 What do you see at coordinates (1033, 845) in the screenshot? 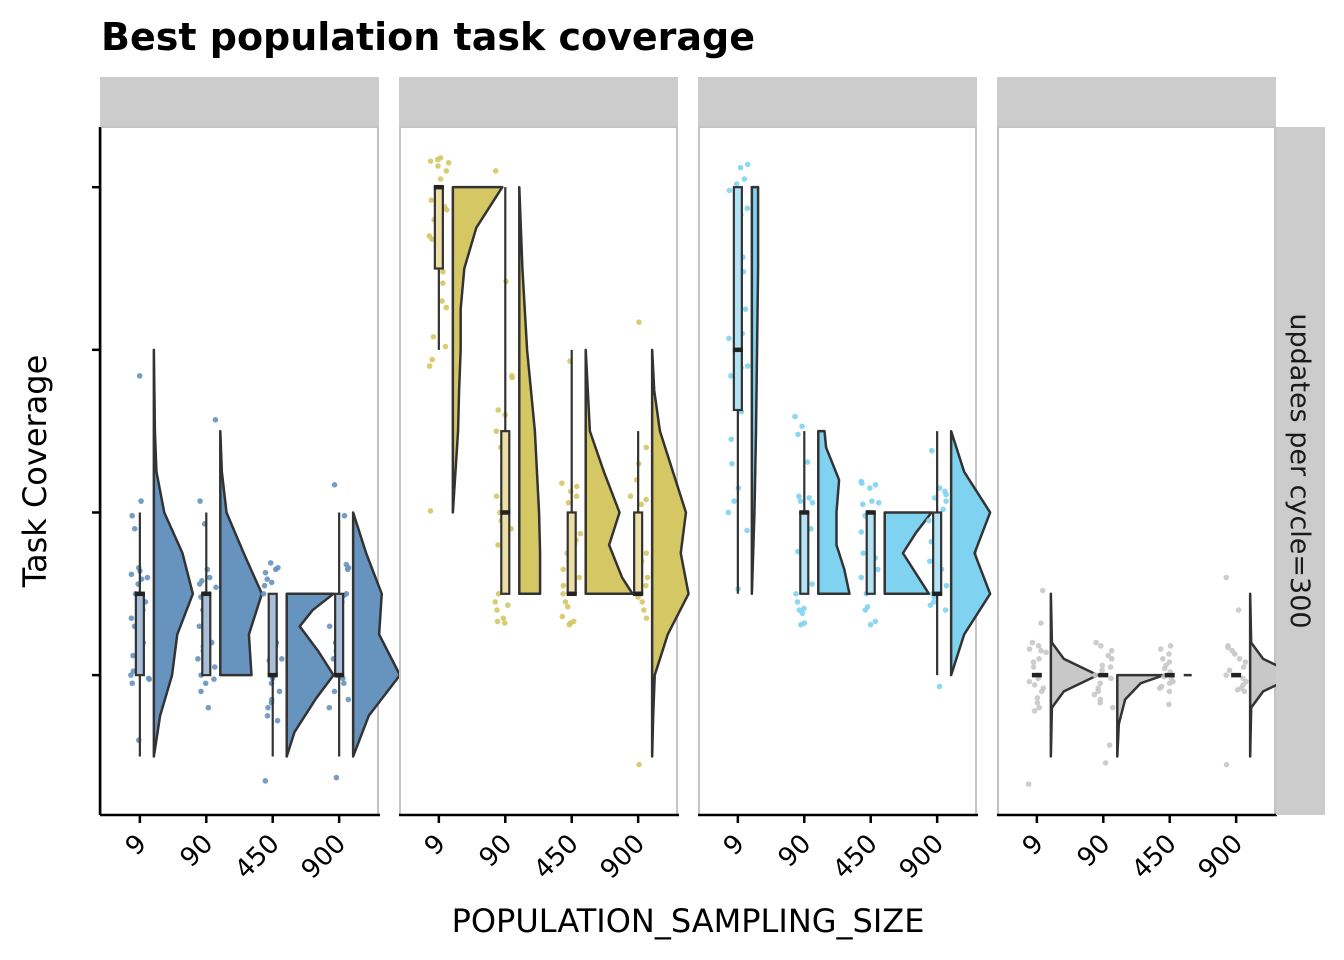
I see `x-tick-label: 9` at bounding box center [1033, 845].